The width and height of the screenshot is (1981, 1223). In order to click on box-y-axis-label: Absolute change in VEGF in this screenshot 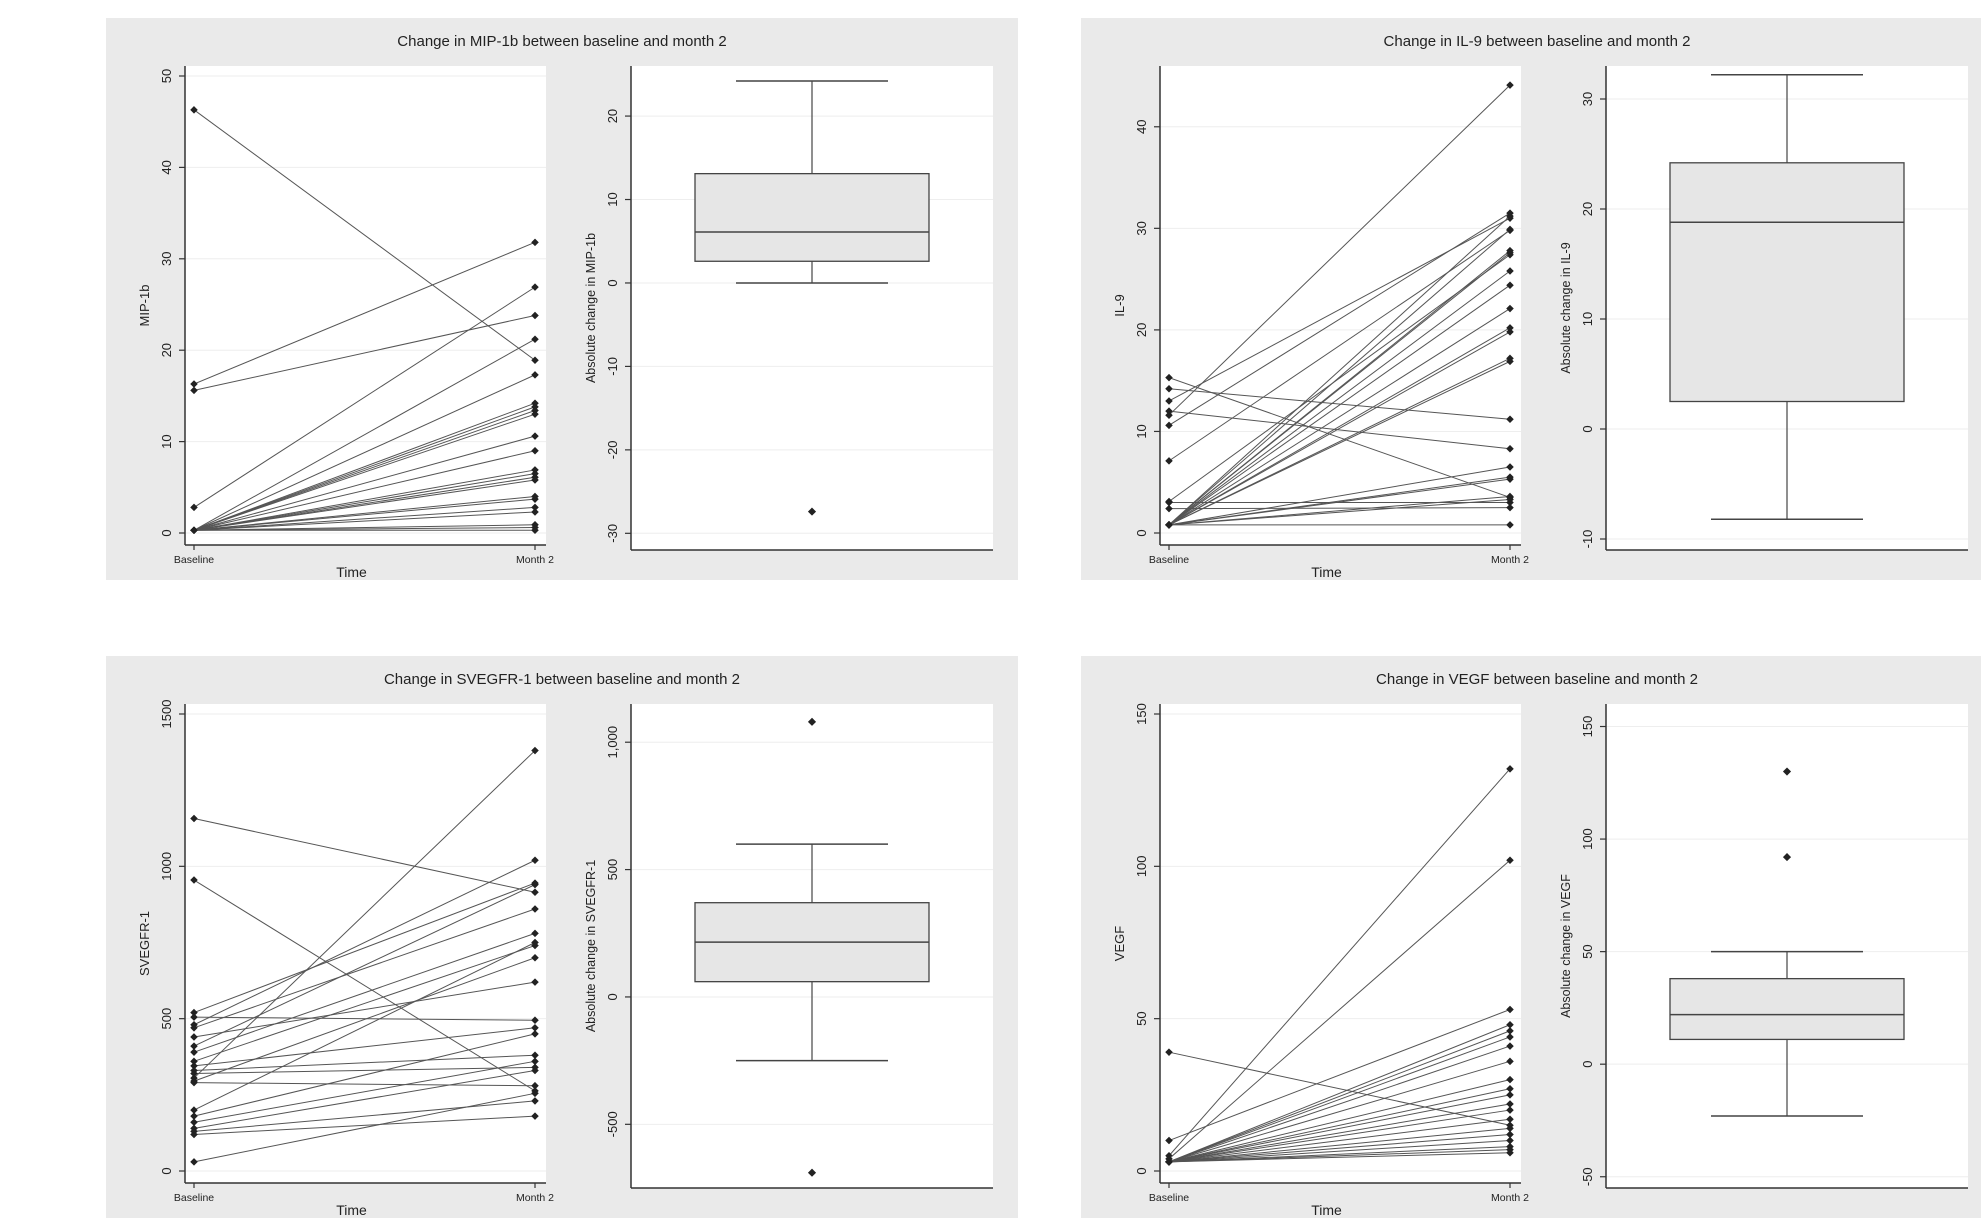, I will do `click(1566, 946)`.